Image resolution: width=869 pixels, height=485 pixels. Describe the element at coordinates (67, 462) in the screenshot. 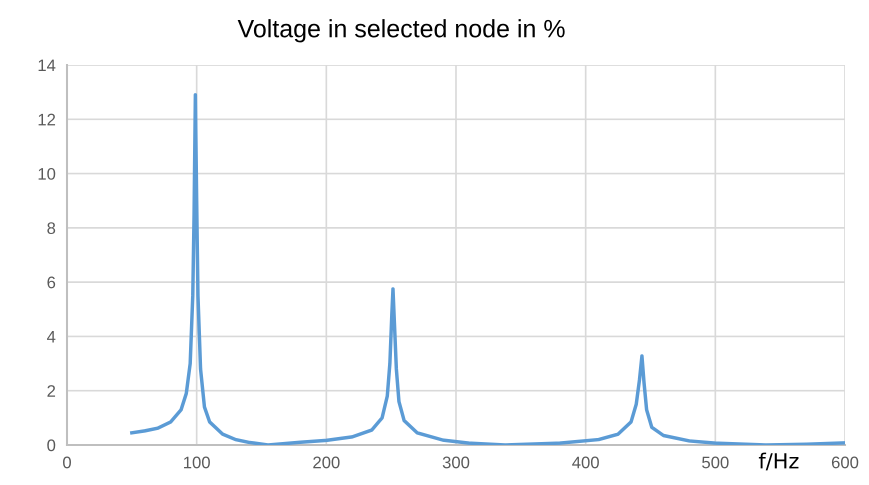

I see `x-tick-label: 0` at that location.